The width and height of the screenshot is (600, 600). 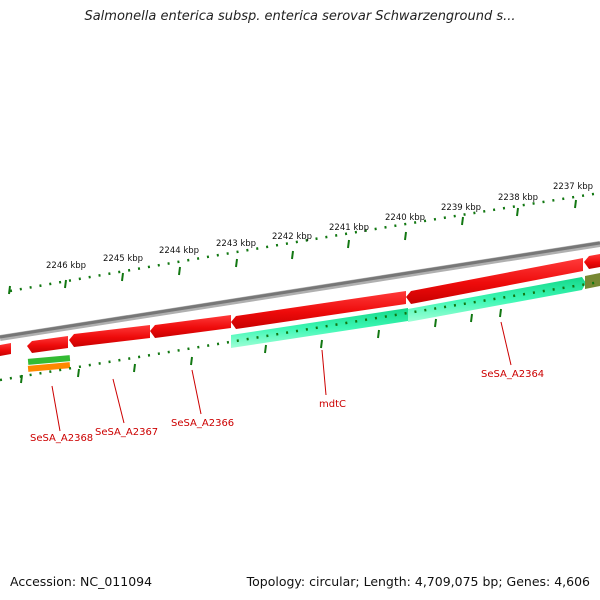 I want to click on gene-label: SeSA_A2367, so click(x=126, y=432).